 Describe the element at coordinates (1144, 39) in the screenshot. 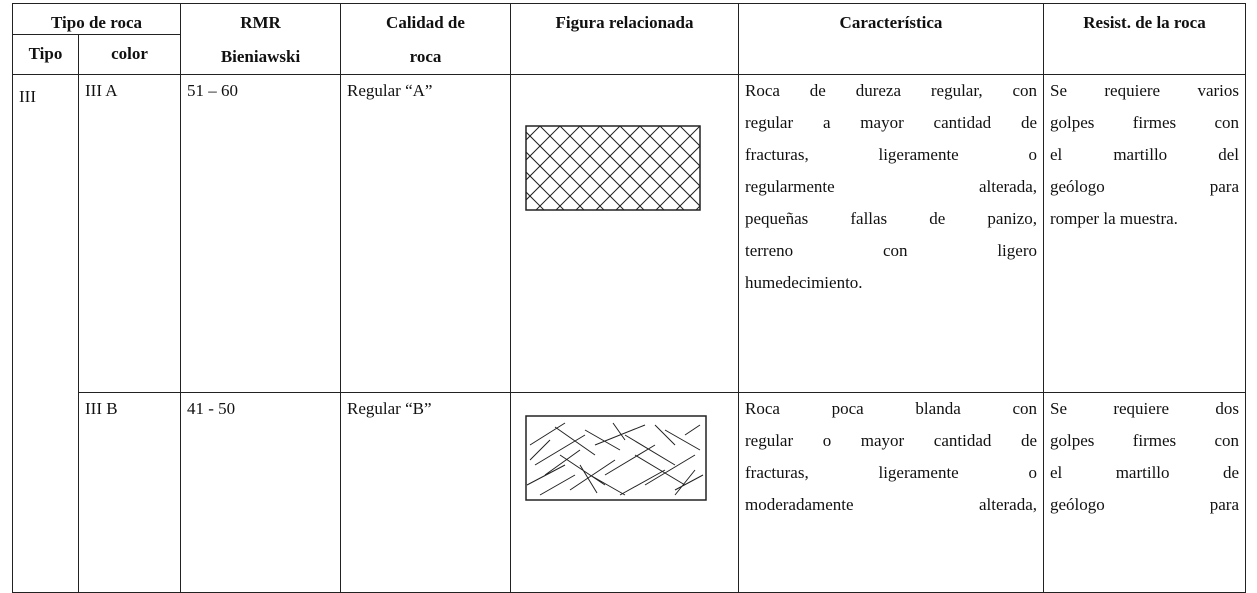

I see `header-cell: Resist. de la roca` at that location.